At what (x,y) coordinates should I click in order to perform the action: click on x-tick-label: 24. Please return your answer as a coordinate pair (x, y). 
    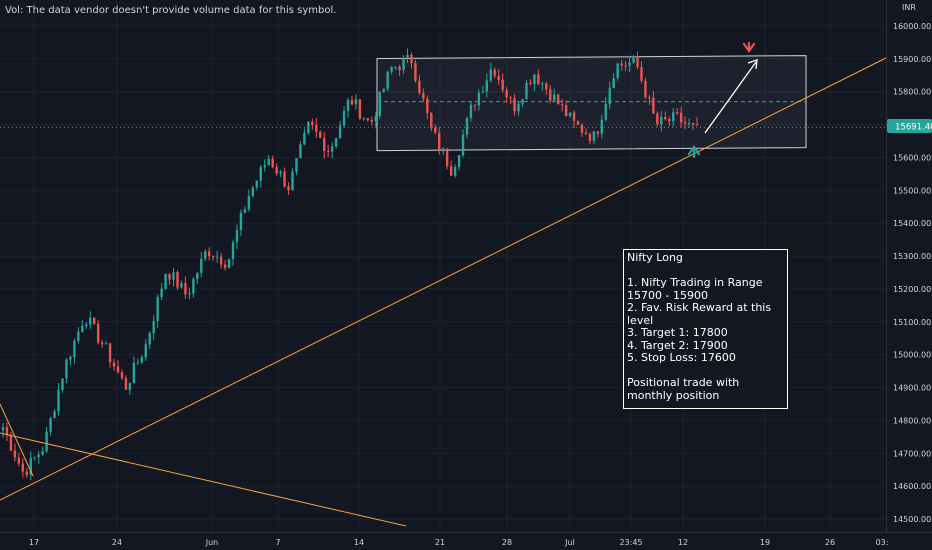
    Looking at the image, I should click on (117, 542).